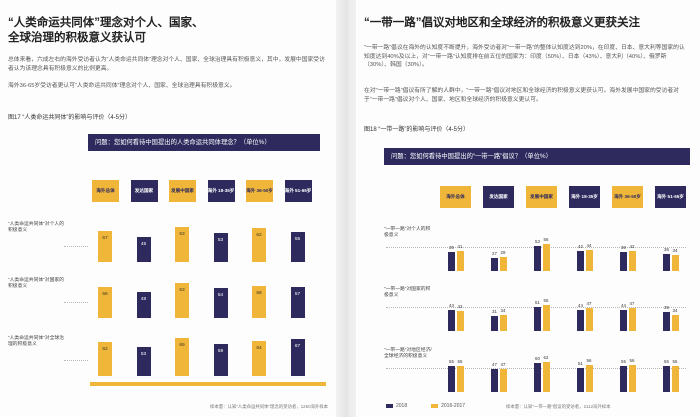 The image size is (700, 417). Describe the element at coordinates (494, 254) in the screenshot. I see `bar-value-label: 27` at that location.